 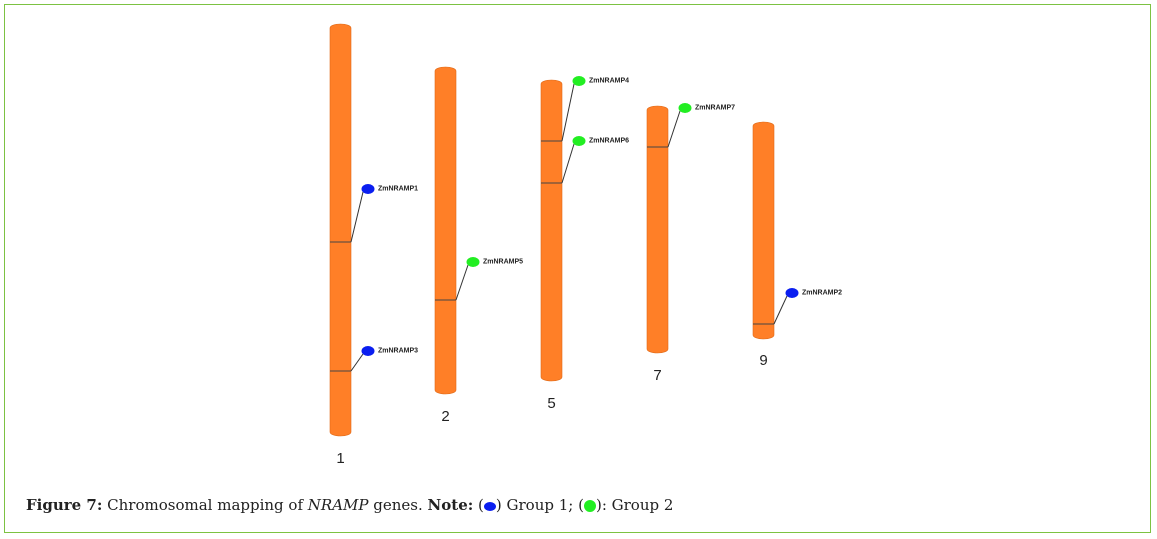 I want to click on chromosome-1: 1, so click(x=340, y=245).